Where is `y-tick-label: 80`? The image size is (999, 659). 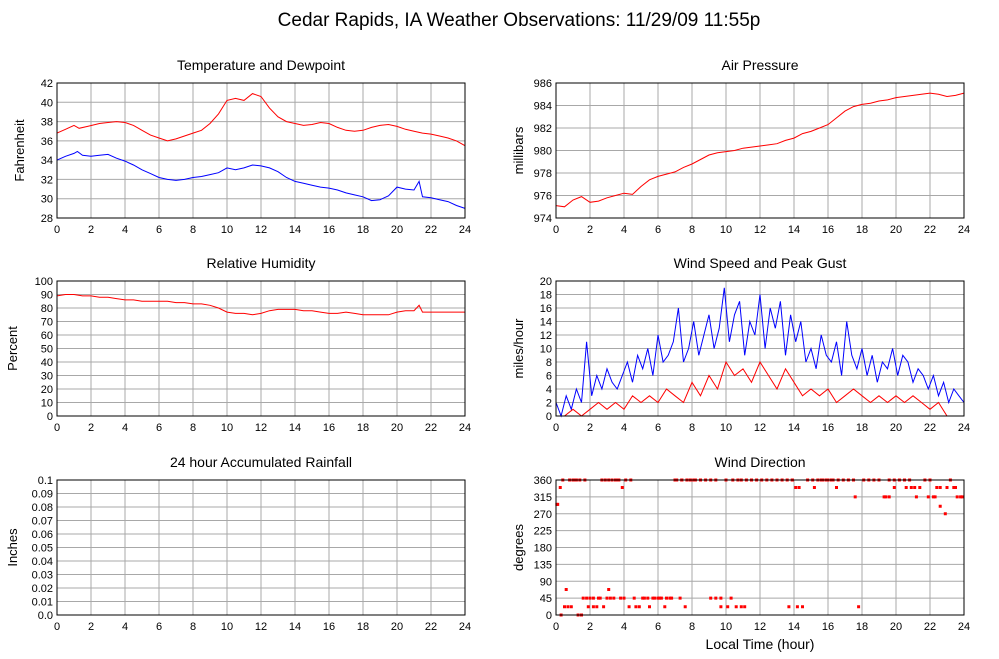
y-tick-label: 80 is located at coordinates (47, 309).